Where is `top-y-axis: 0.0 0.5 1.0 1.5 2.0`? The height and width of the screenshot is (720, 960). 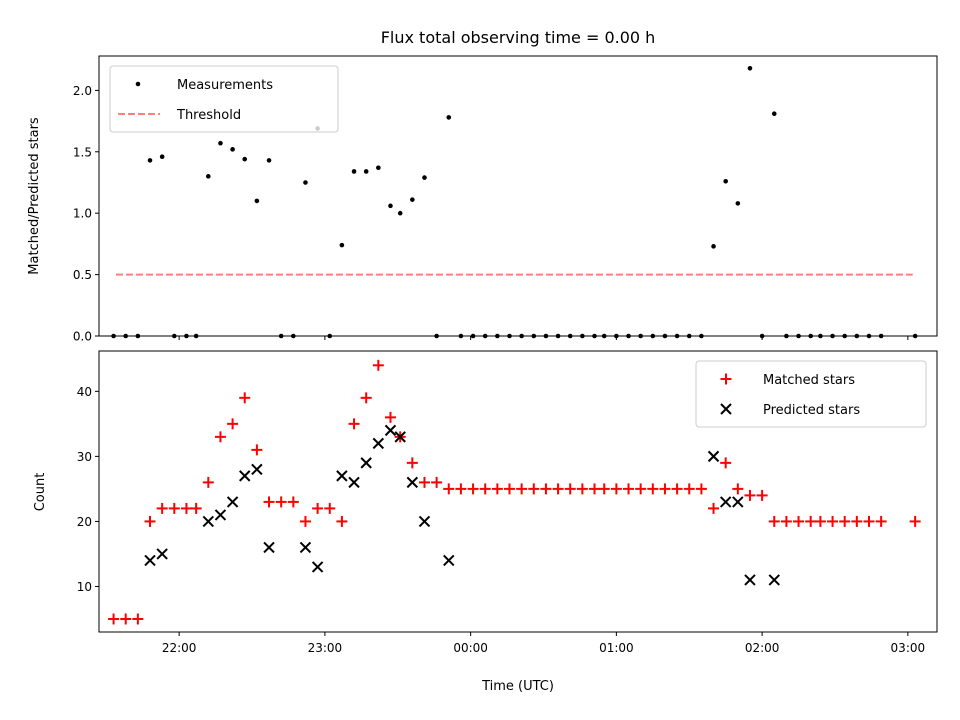 top-y-axis: 0.0 0.5 1.0 1.5 2.0 is located at coordinates (86, 214).